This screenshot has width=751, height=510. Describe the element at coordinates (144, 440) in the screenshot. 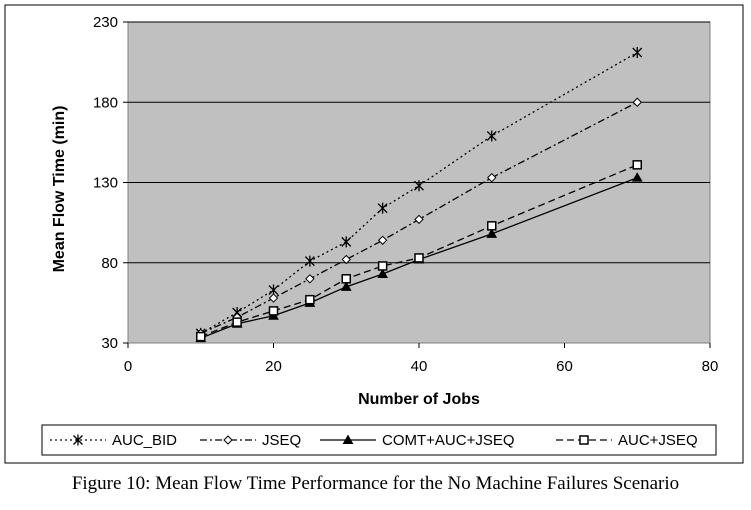

I see `legend-label: AUC_BID` at that location.